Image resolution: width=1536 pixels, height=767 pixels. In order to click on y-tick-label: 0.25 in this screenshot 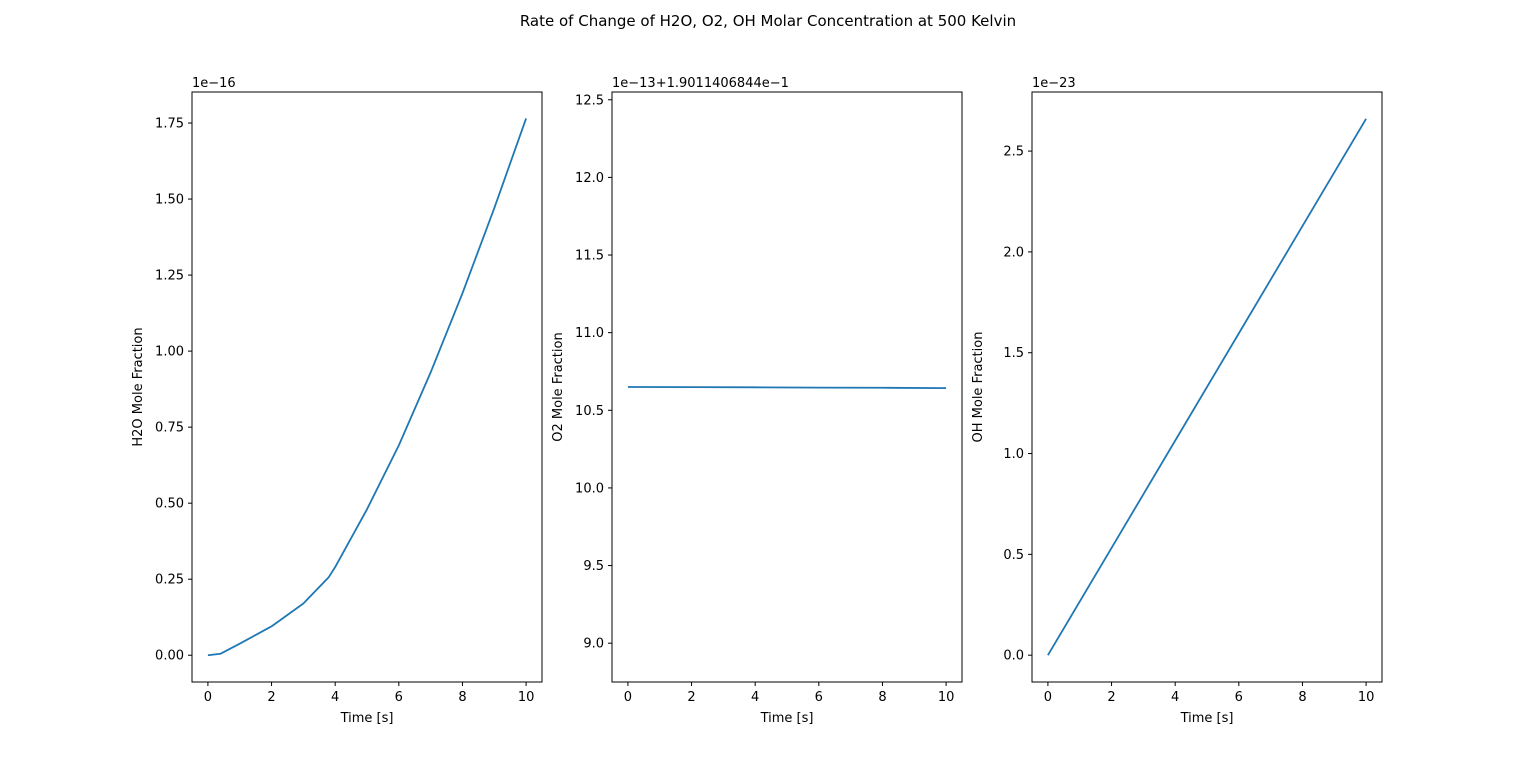, I will do `click(169, 580)`.